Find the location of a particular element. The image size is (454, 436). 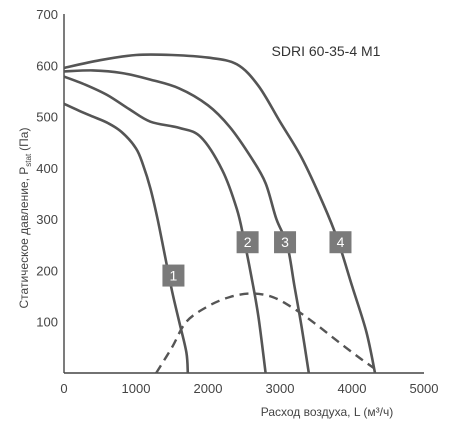

x-tick-label: 5000 is located at coordinates (424, 388).